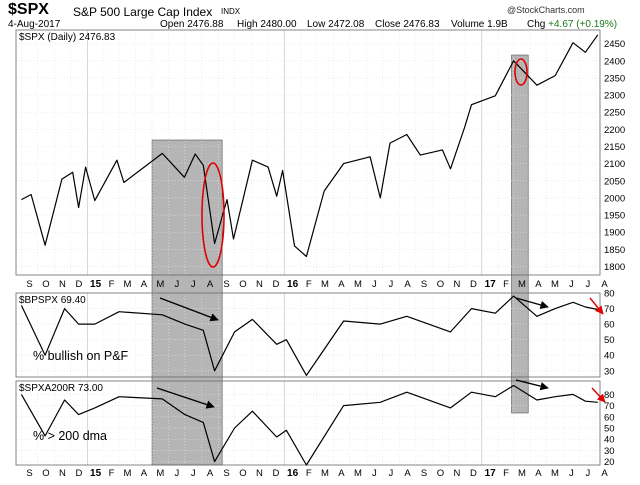  What do you see at coordinates (70, 436) in the screenshot?
I see `annotation-dma-label: % > 200 dma` at bounding box center [70, 436].